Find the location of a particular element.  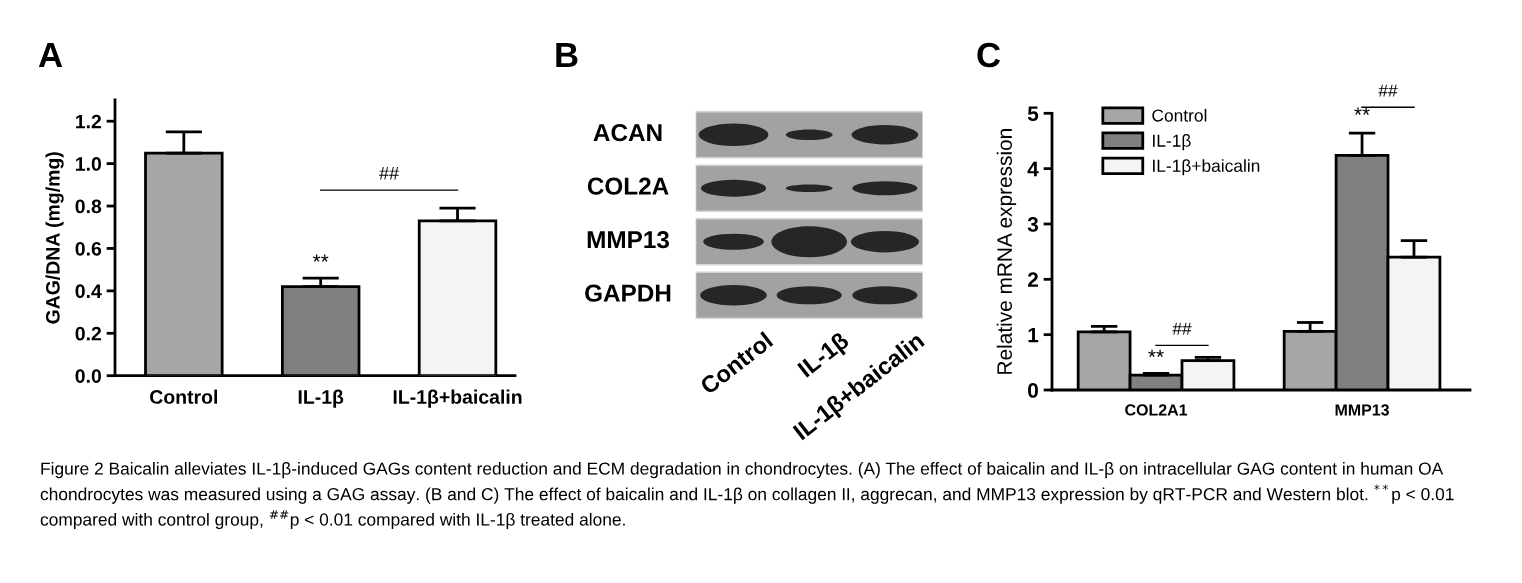

y-tick-label: 0.2 is located at coordinates (88, 333).